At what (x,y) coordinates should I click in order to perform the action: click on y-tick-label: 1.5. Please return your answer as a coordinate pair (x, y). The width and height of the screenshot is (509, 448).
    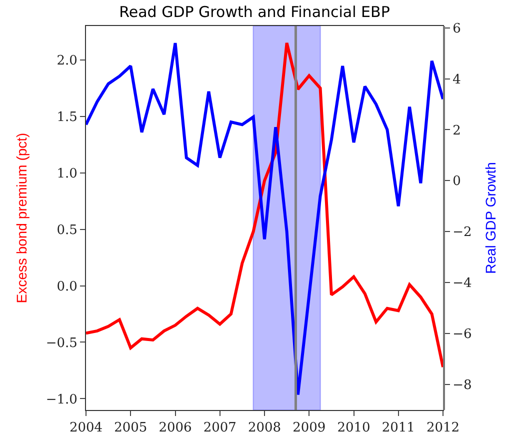
    Looking at the image, I should click on (67, 117).